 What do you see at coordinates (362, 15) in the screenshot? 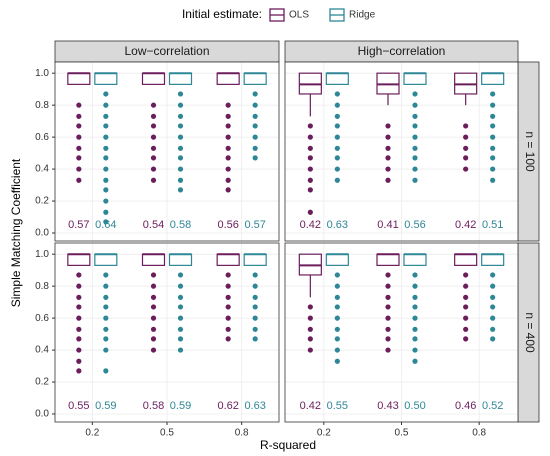
I see `legend-label: Ridge` at bounding box center [362, 15].